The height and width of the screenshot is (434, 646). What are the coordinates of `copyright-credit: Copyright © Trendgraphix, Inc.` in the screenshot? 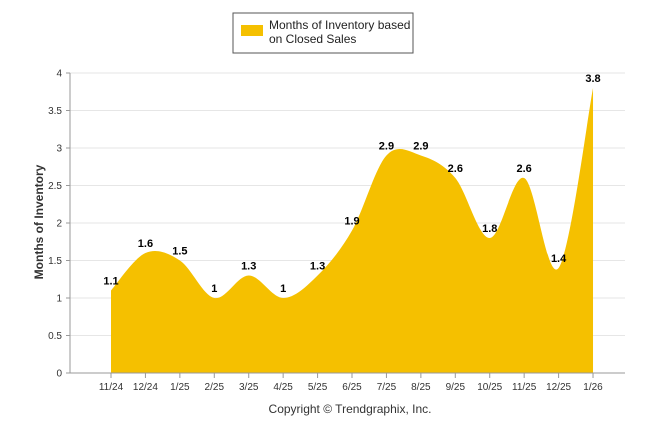 It's located at (350, 409).